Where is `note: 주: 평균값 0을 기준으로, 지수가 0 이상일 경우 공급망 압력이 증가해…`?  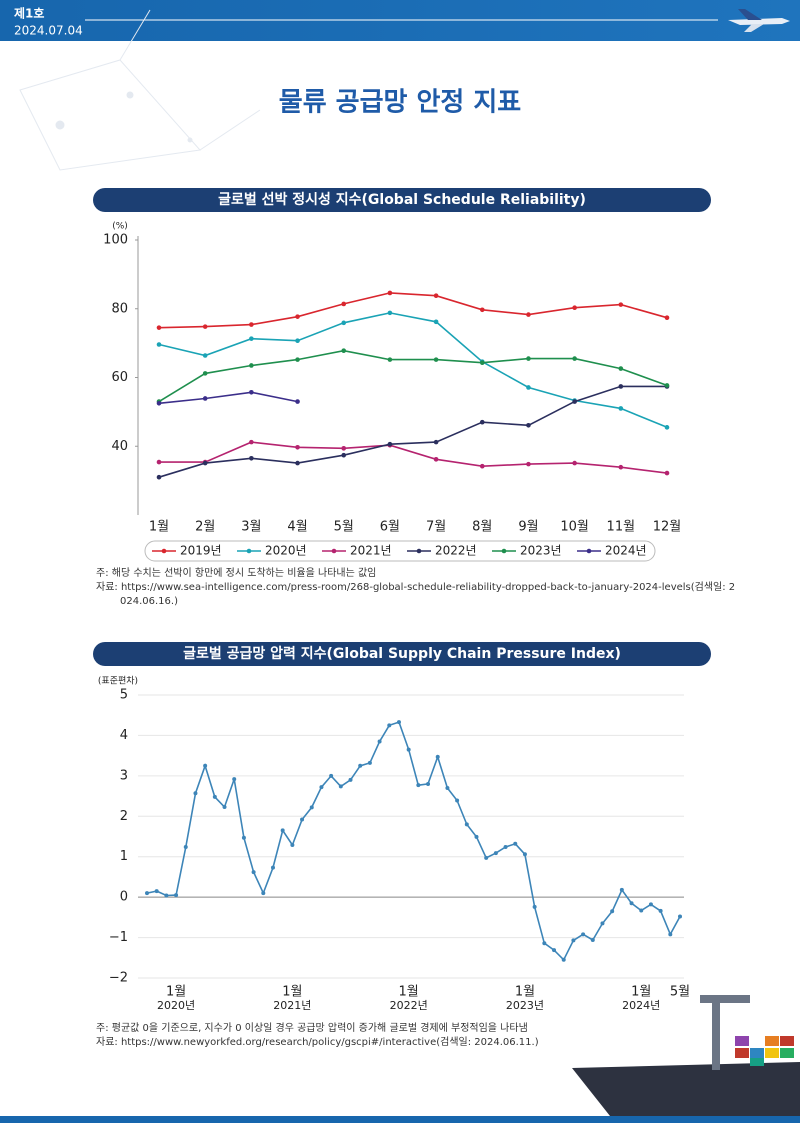
note: 주: 평균값 0을 기준으로, 지수가 0 이상일 경우 공급망 압력이 증가해… is located at coordinates (312, 1028).